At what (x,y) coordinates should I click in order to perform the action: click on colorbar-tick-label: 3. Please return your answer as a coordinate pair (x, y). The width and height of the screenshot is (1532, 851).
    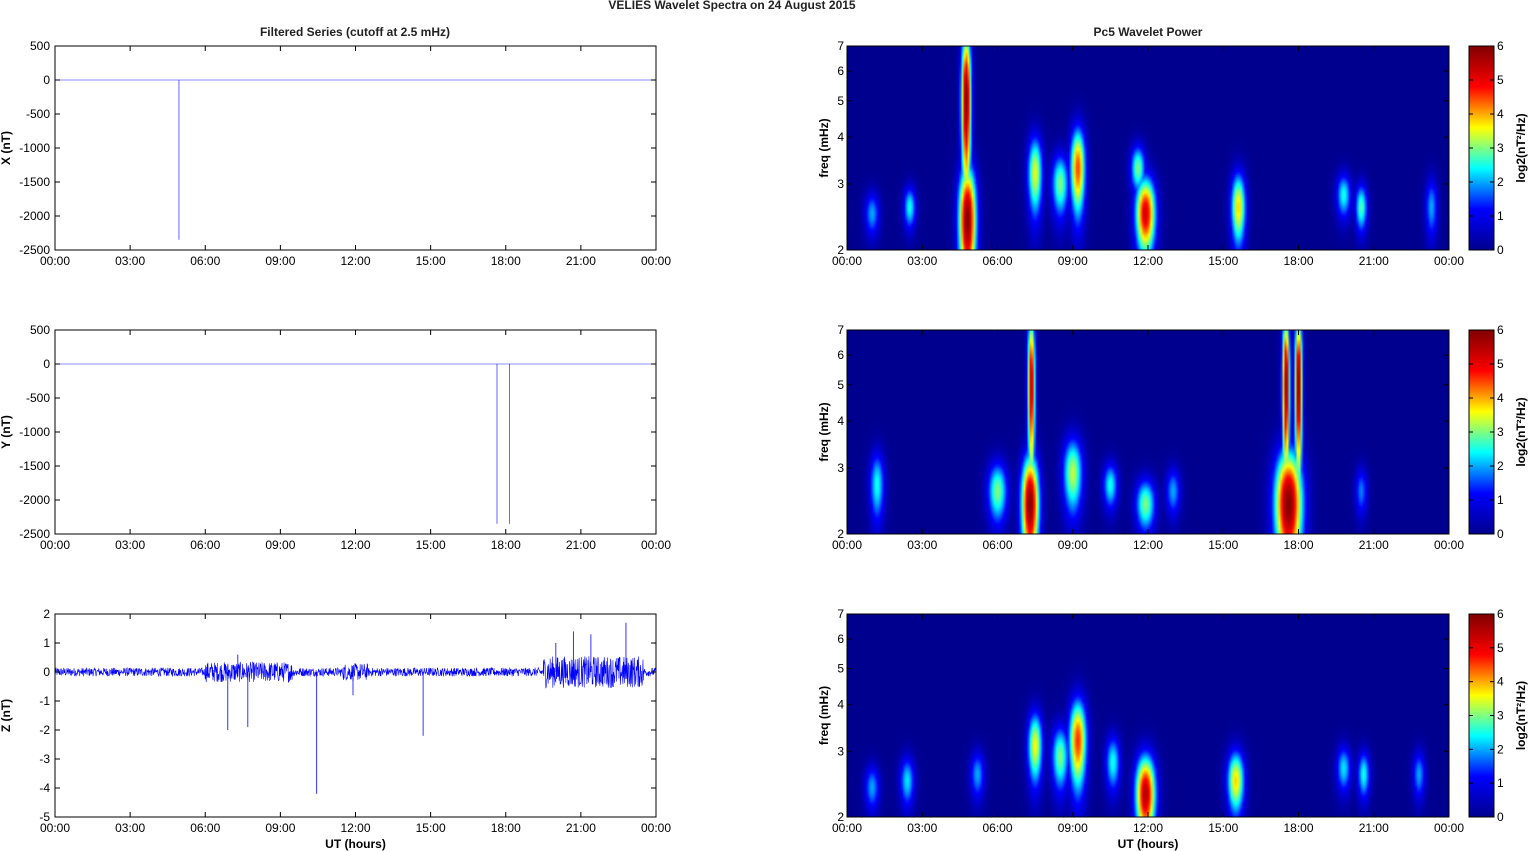
    Looking at the image, I should click on (1500, 148).